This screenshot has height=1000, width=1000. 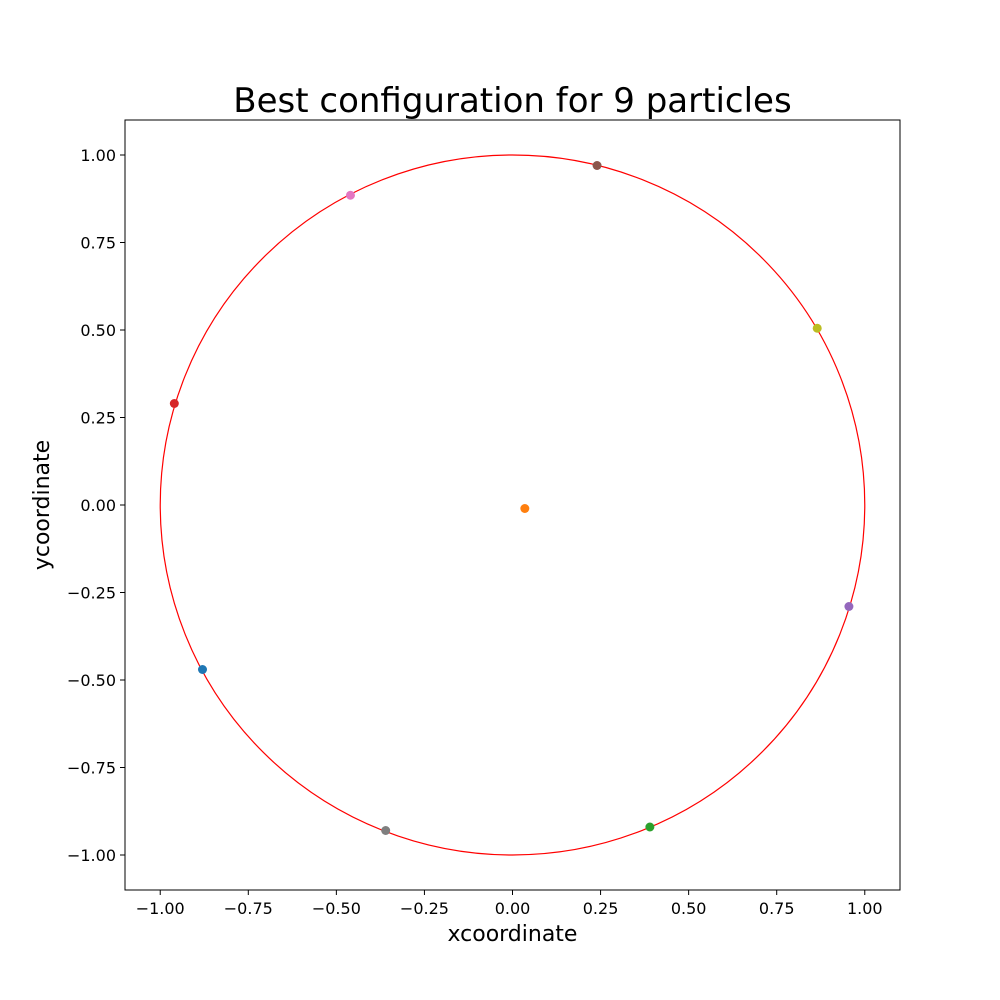 I want to click on y-tick-label: 0.00, so click(x=98, y=505).